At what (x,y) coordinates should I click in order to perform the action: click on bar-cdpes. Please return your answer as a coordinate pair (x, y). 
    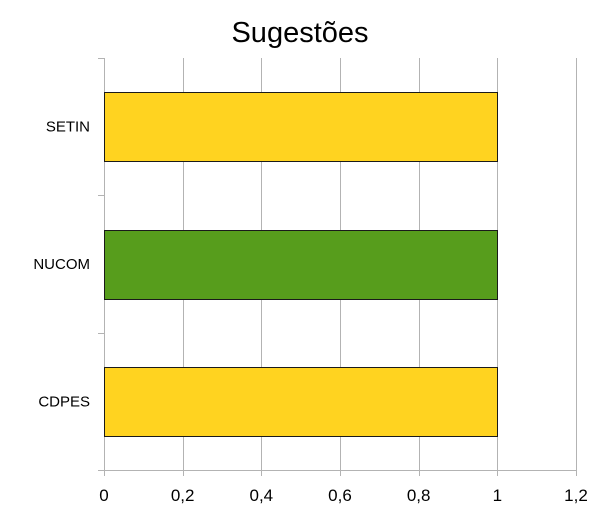
    Looking at the image, I should click on (301, 402).